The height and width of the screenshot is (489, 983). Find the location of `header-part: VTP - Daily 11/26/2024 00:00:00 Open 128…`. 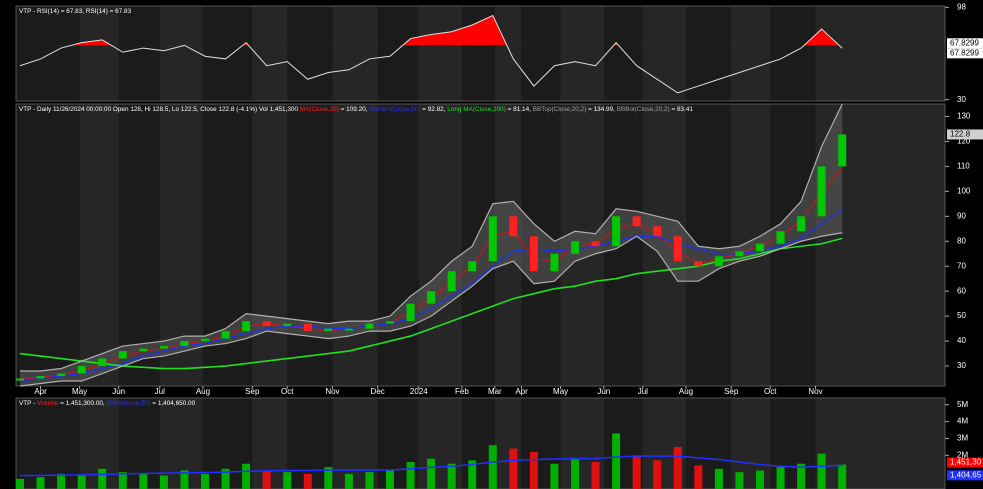

header-part: VTP - Daily 11/26/2024 00:00:00 Open 128… is located at coordinates (159, 109).